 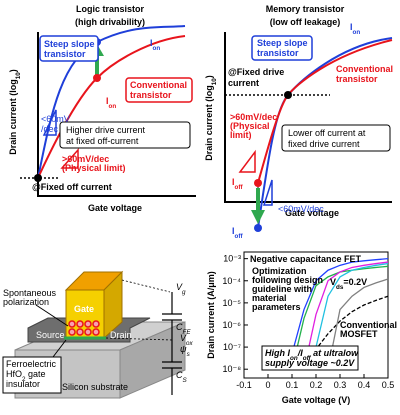 What do you see at coordinates (94, 168) in the screenshot?
I see `annotation: (Physical limit)` at bounding box center [94, 168].